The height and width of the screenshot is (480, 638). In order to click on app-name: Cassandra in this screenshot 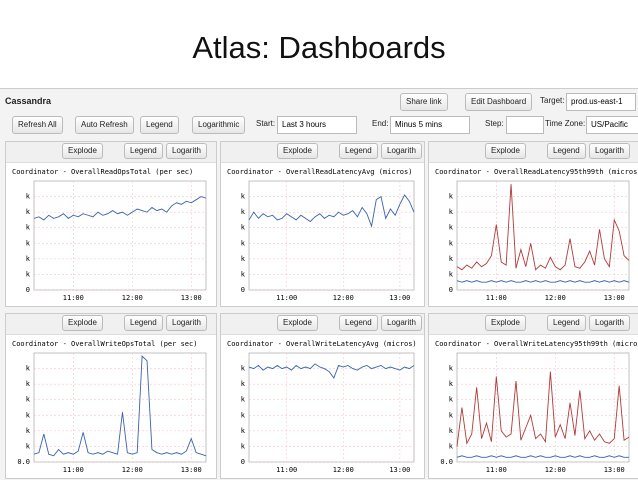, I will do `click(28, 101)`.